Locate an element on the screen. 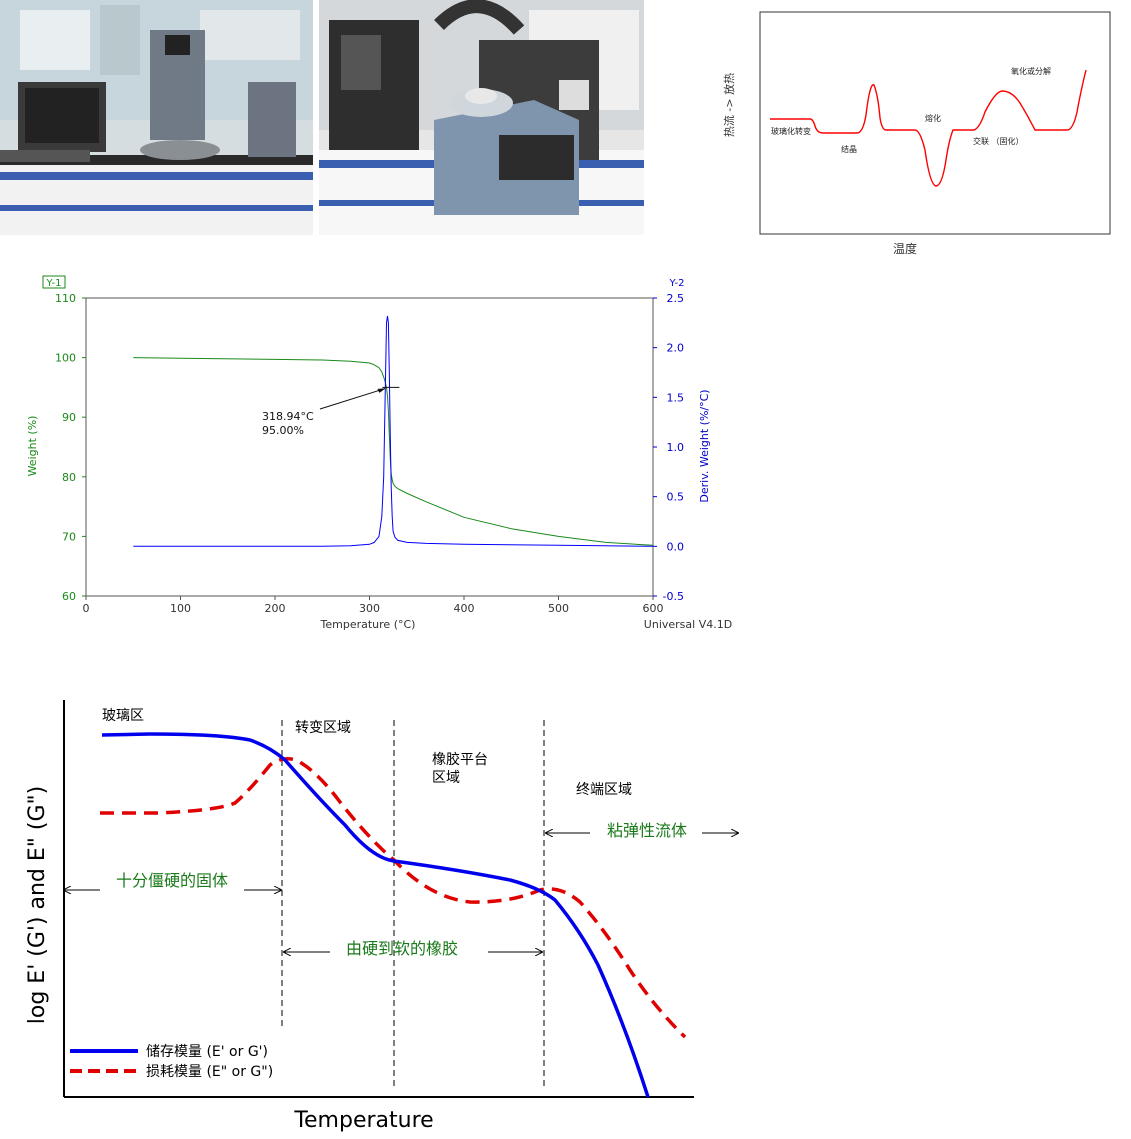  tga-y-tick-label: 70 is located at coordinates (69, 536).